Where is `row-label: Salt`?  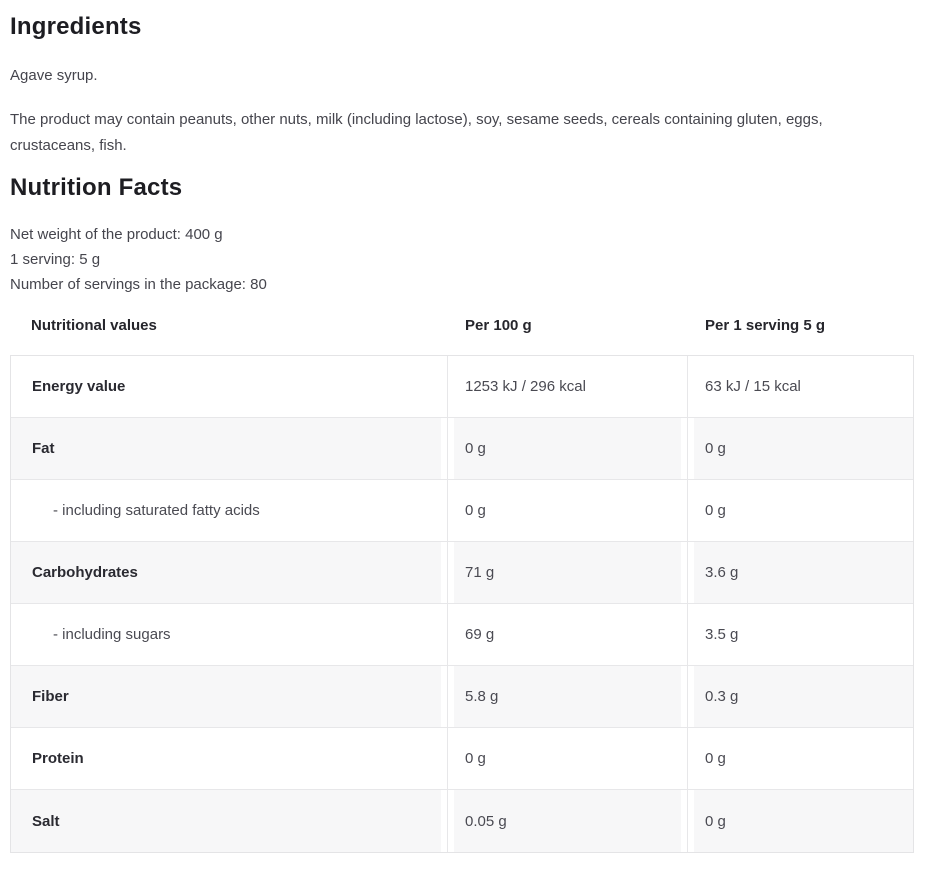
row-label: Salt is located at coordinates (229, 821).